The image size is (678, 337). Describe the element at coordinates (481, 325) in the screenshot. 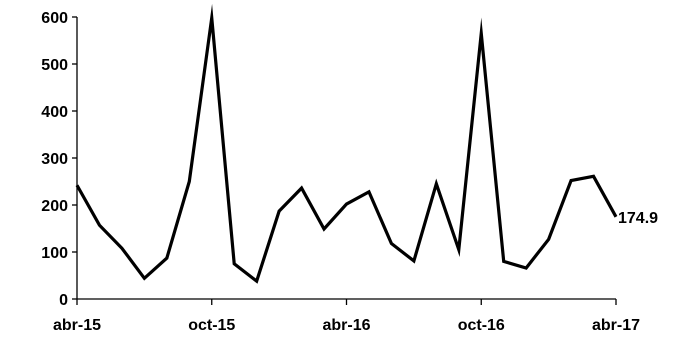

I see `x-tick-label: oct-16` at that location.